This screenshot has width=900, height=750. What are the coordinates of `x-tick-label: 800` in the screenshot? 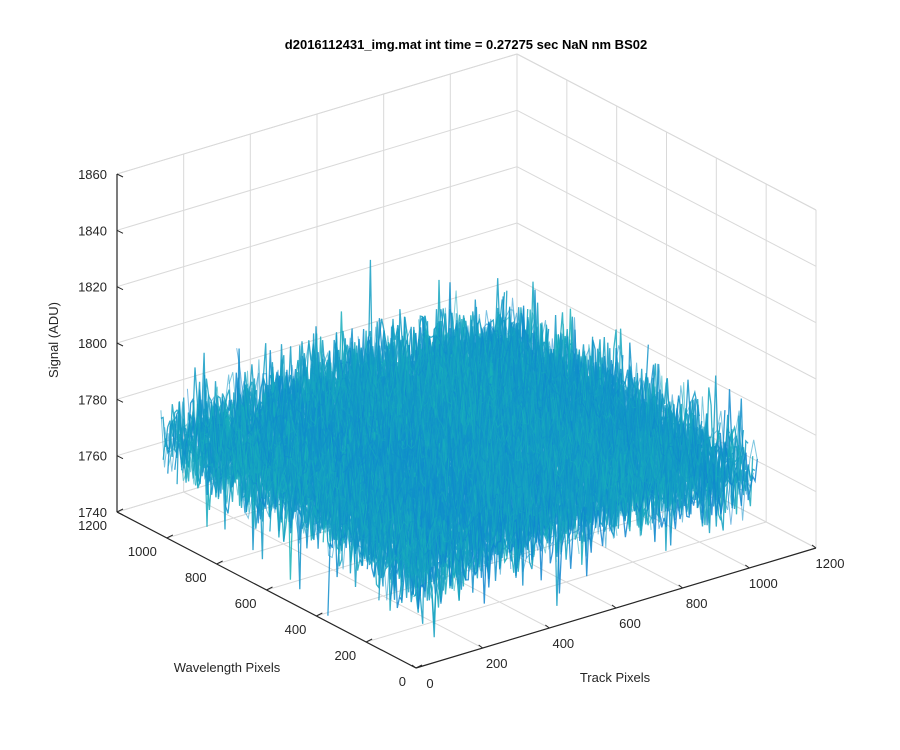 It's located at (697, 603).